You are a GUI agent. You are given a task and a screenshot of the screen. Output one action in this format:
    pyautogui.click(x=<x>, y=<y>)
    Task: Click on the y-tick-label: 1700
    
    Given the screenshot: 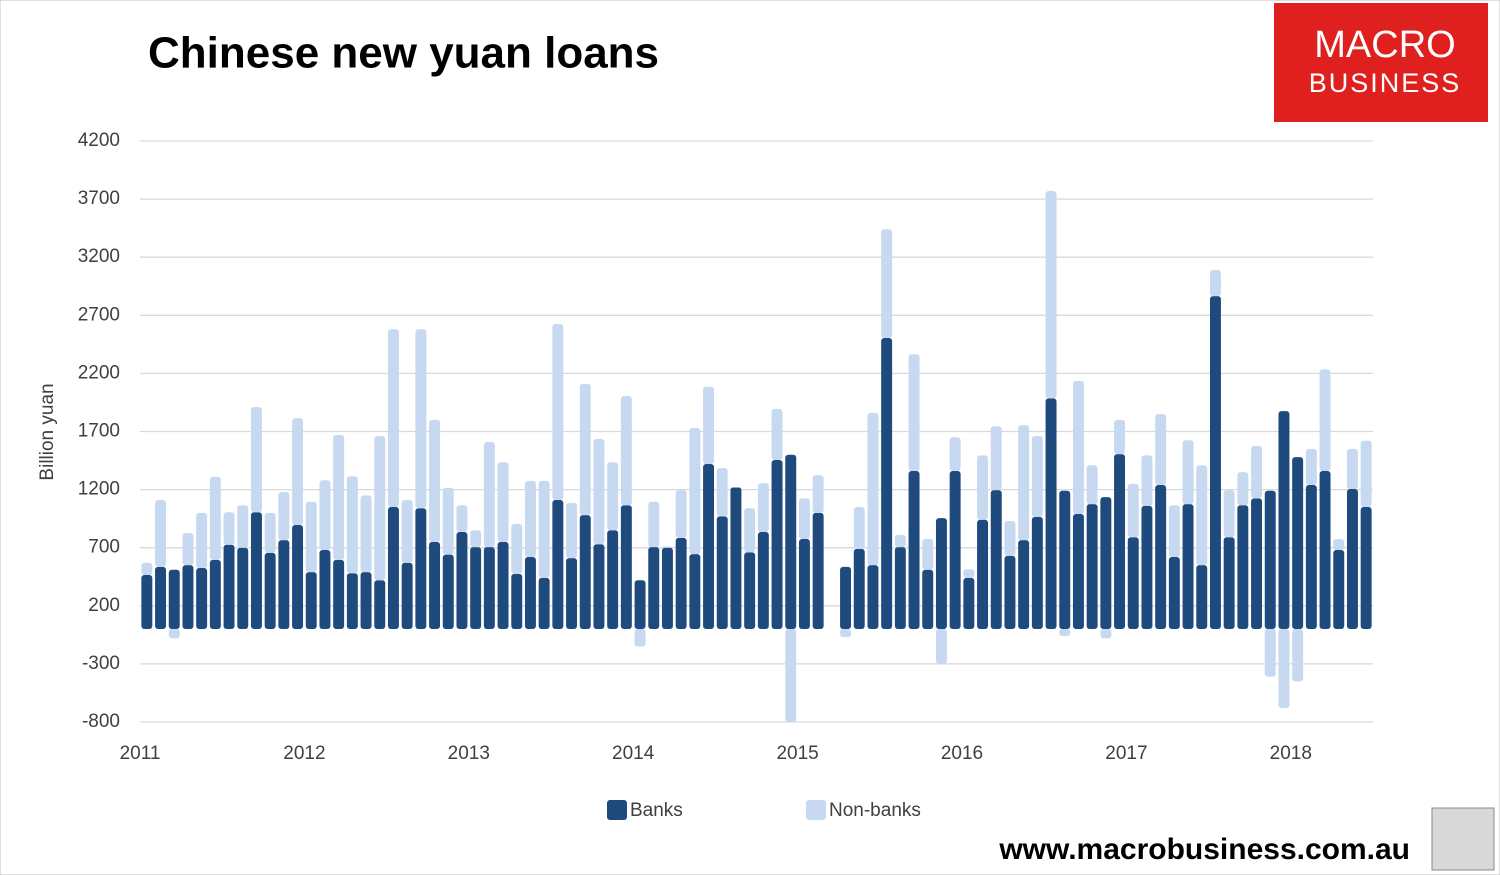 What is the action you would take?
    pyautogui.click(x=99, y=431)
    